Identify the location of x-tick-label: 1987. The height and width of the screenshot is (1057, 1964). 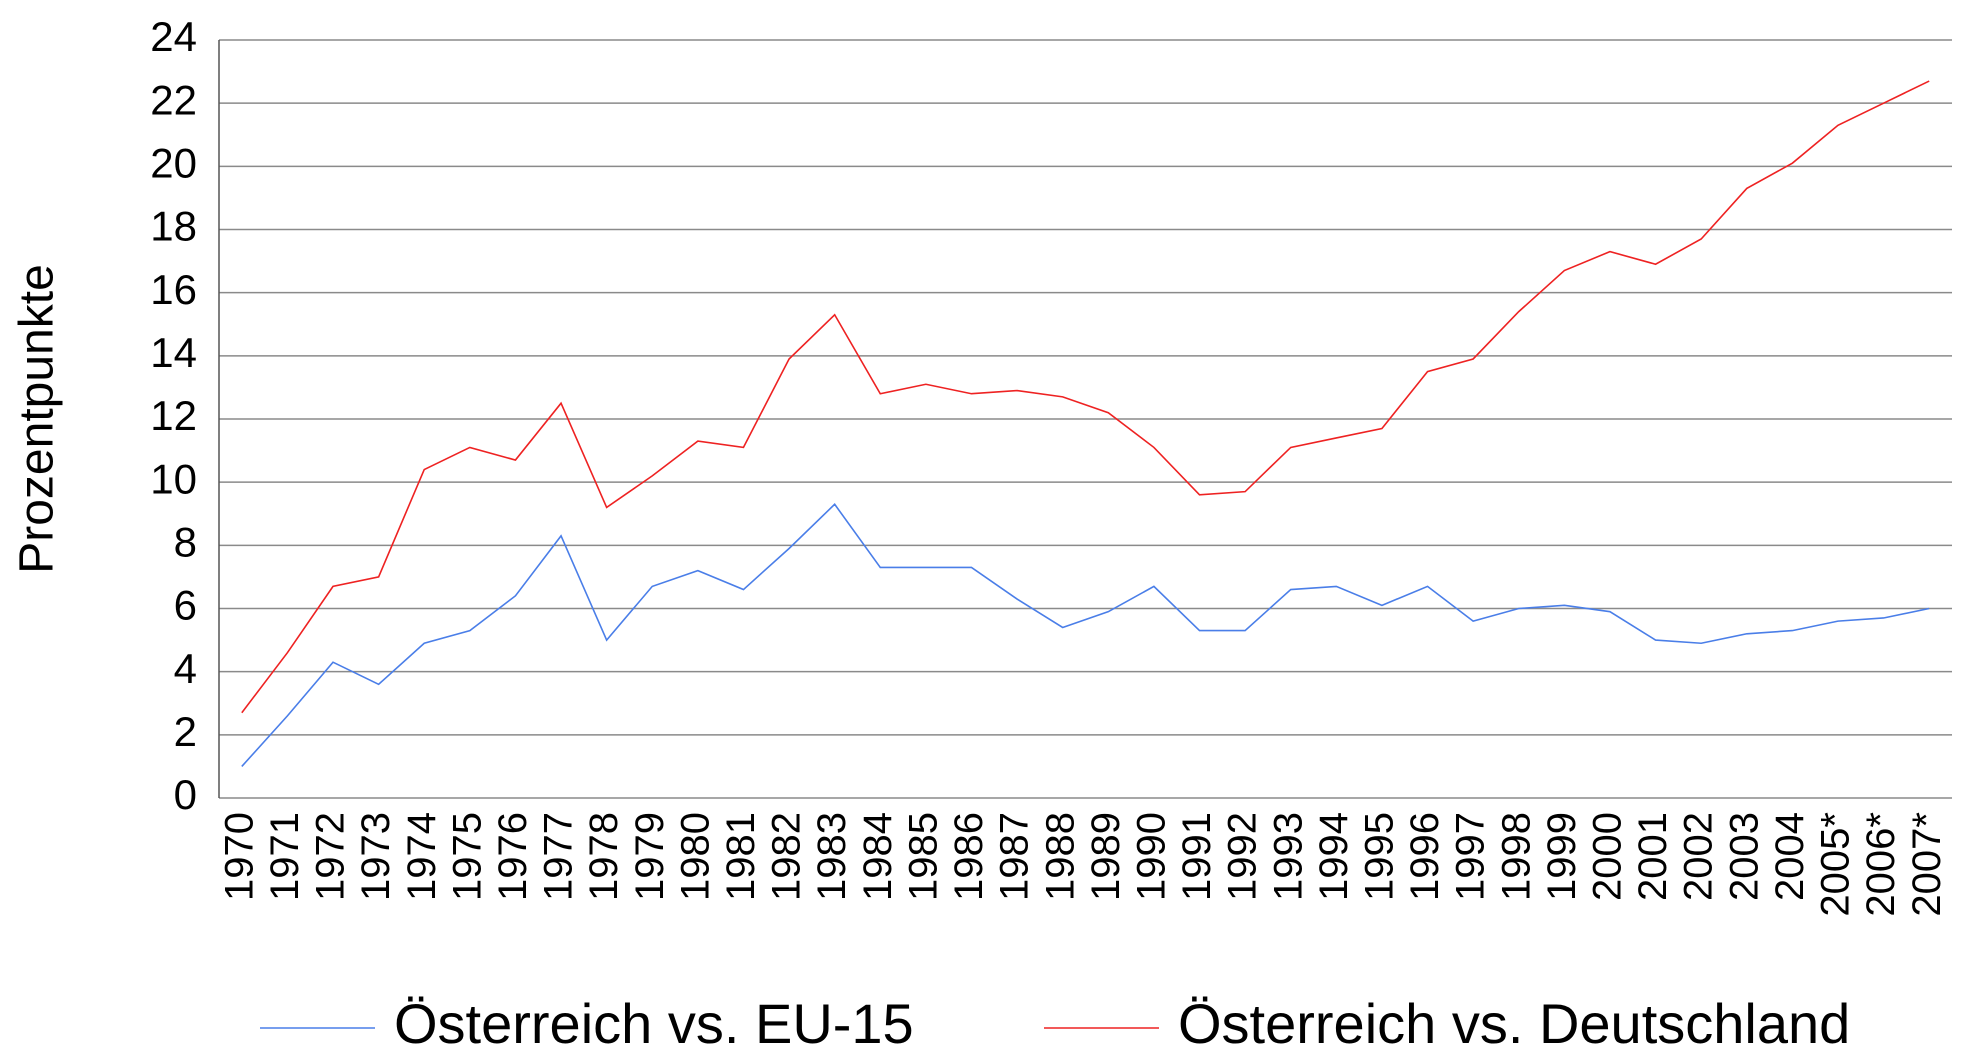
(1015, 856).